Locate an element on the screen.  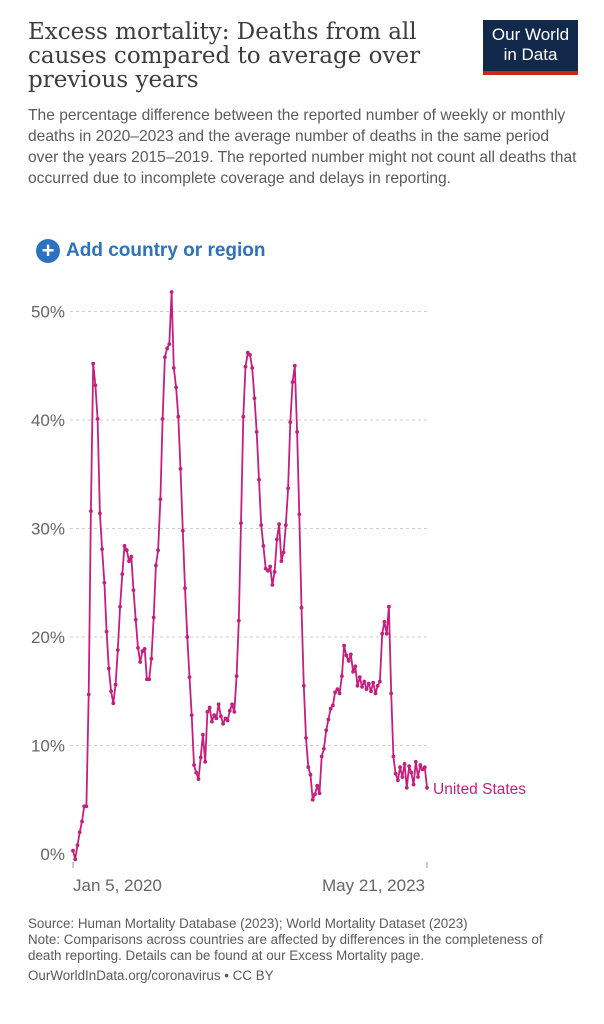
add-country-button: + Add country or region is located at coordinates (151, 251).